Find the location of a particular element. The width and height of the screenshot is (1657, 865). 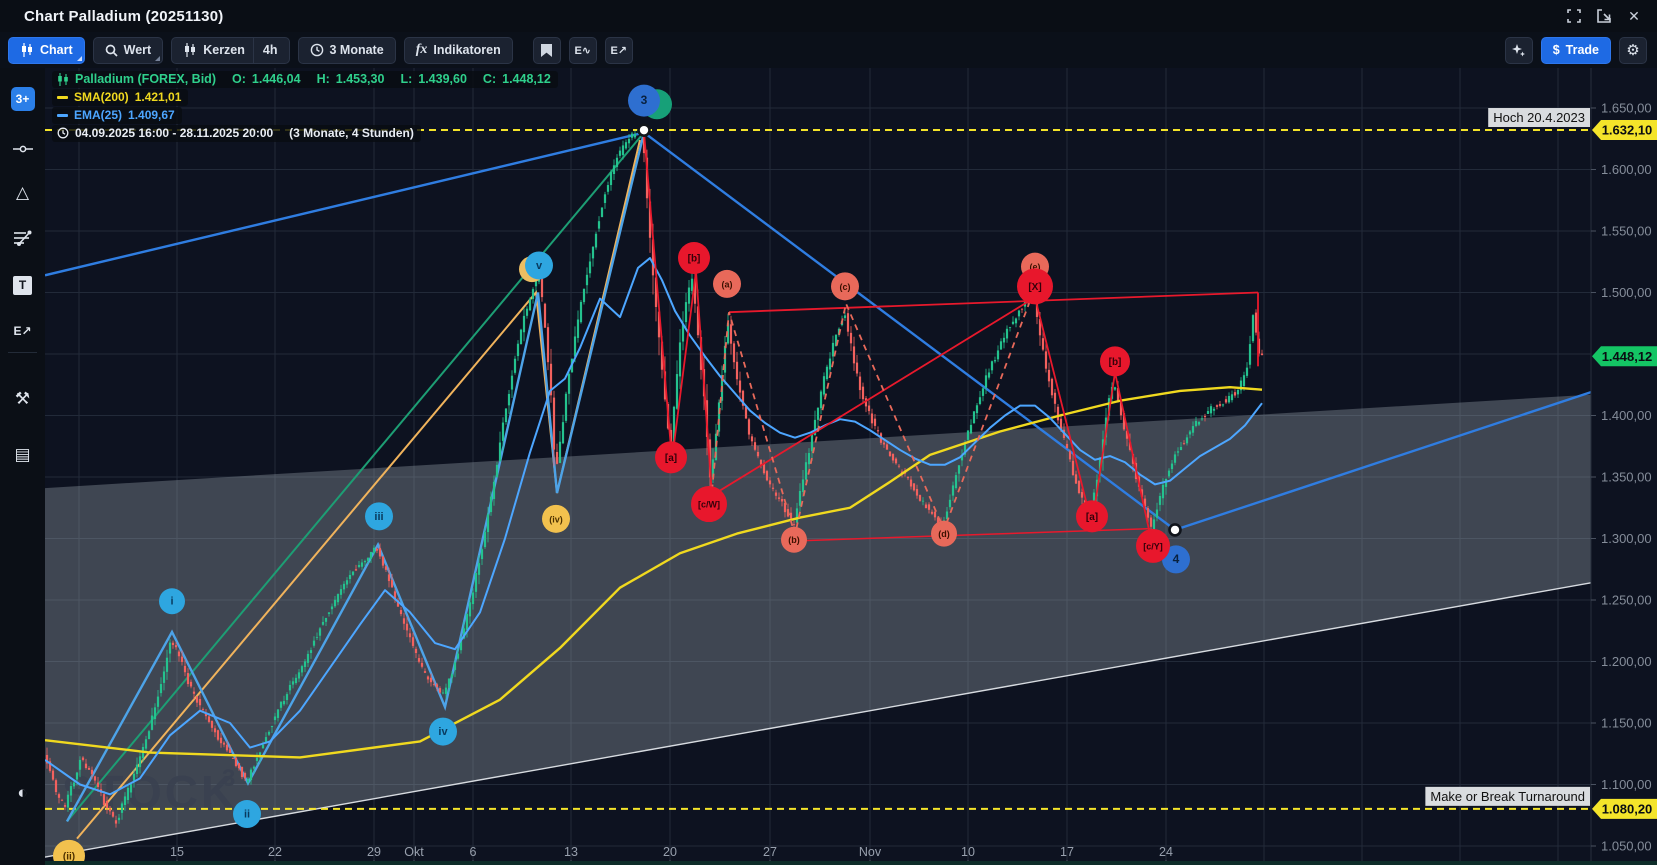

blue-trendline-right is located at coordinates (1382, 461).